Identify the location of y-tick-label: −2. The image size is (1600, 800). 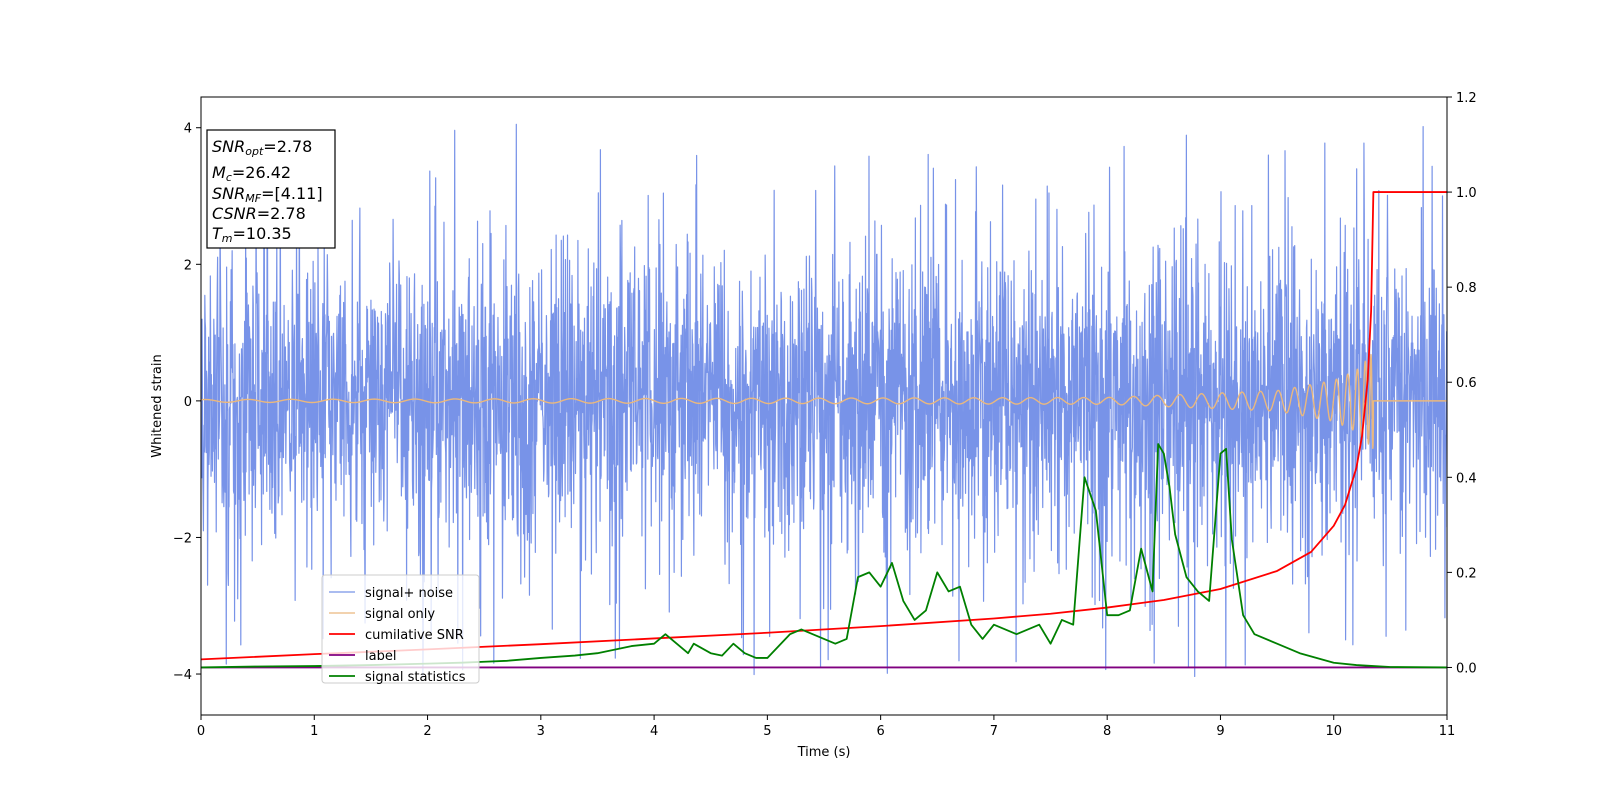
(182, 538).